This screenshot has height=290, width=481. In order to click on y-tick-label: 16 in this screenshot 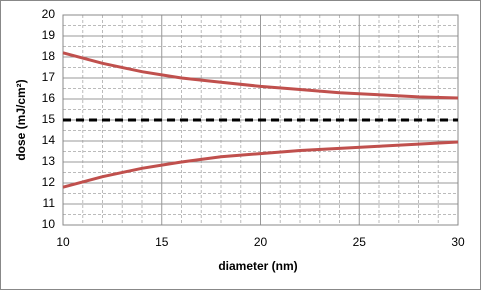, I will do `click(49, 98)`.